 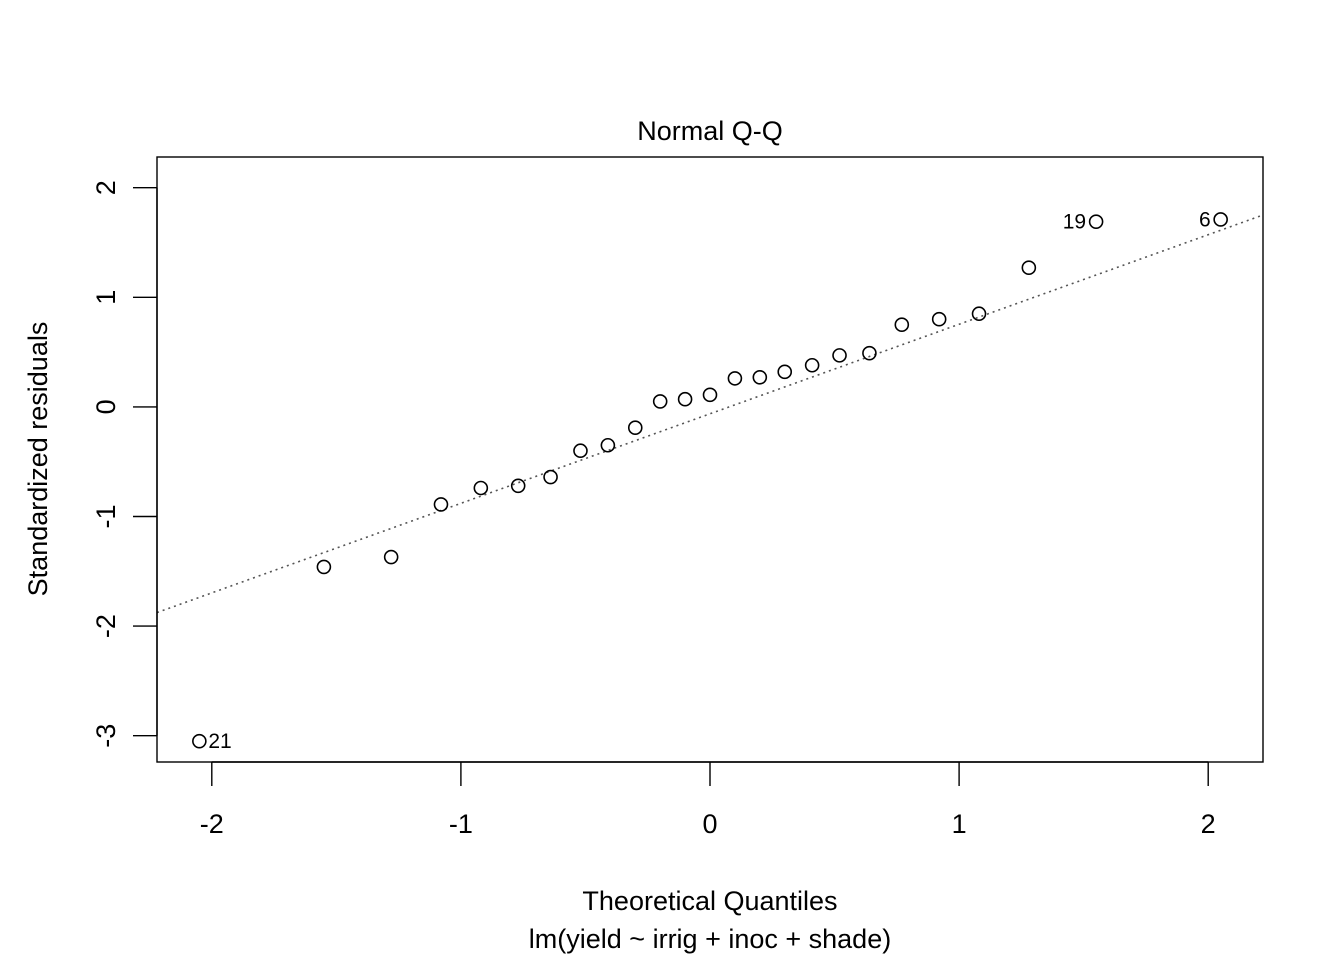 I want to click on x-axis-subtitle: lm(yield ~ irrig + inoc + shade), so click(x=710, y=939).